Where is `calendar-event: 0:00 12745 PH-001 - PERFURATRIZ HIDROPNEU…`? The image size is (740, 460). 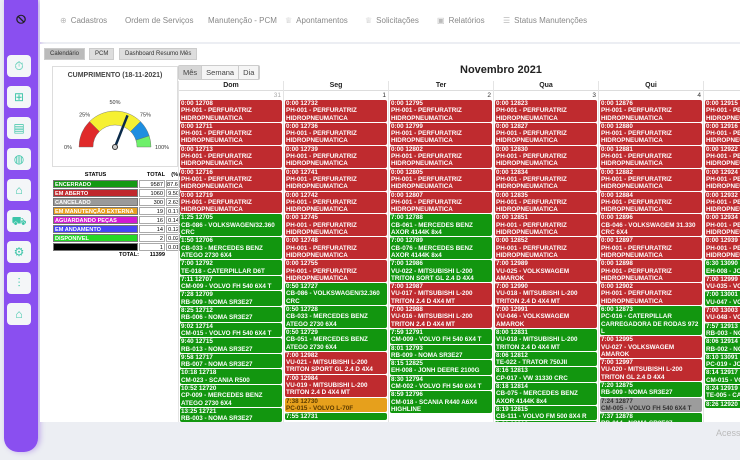 calendar-event: 0:00 12745 PH-001 - PERFURATRIZ HIDROPNEU… is located at coordinates (336, 225).